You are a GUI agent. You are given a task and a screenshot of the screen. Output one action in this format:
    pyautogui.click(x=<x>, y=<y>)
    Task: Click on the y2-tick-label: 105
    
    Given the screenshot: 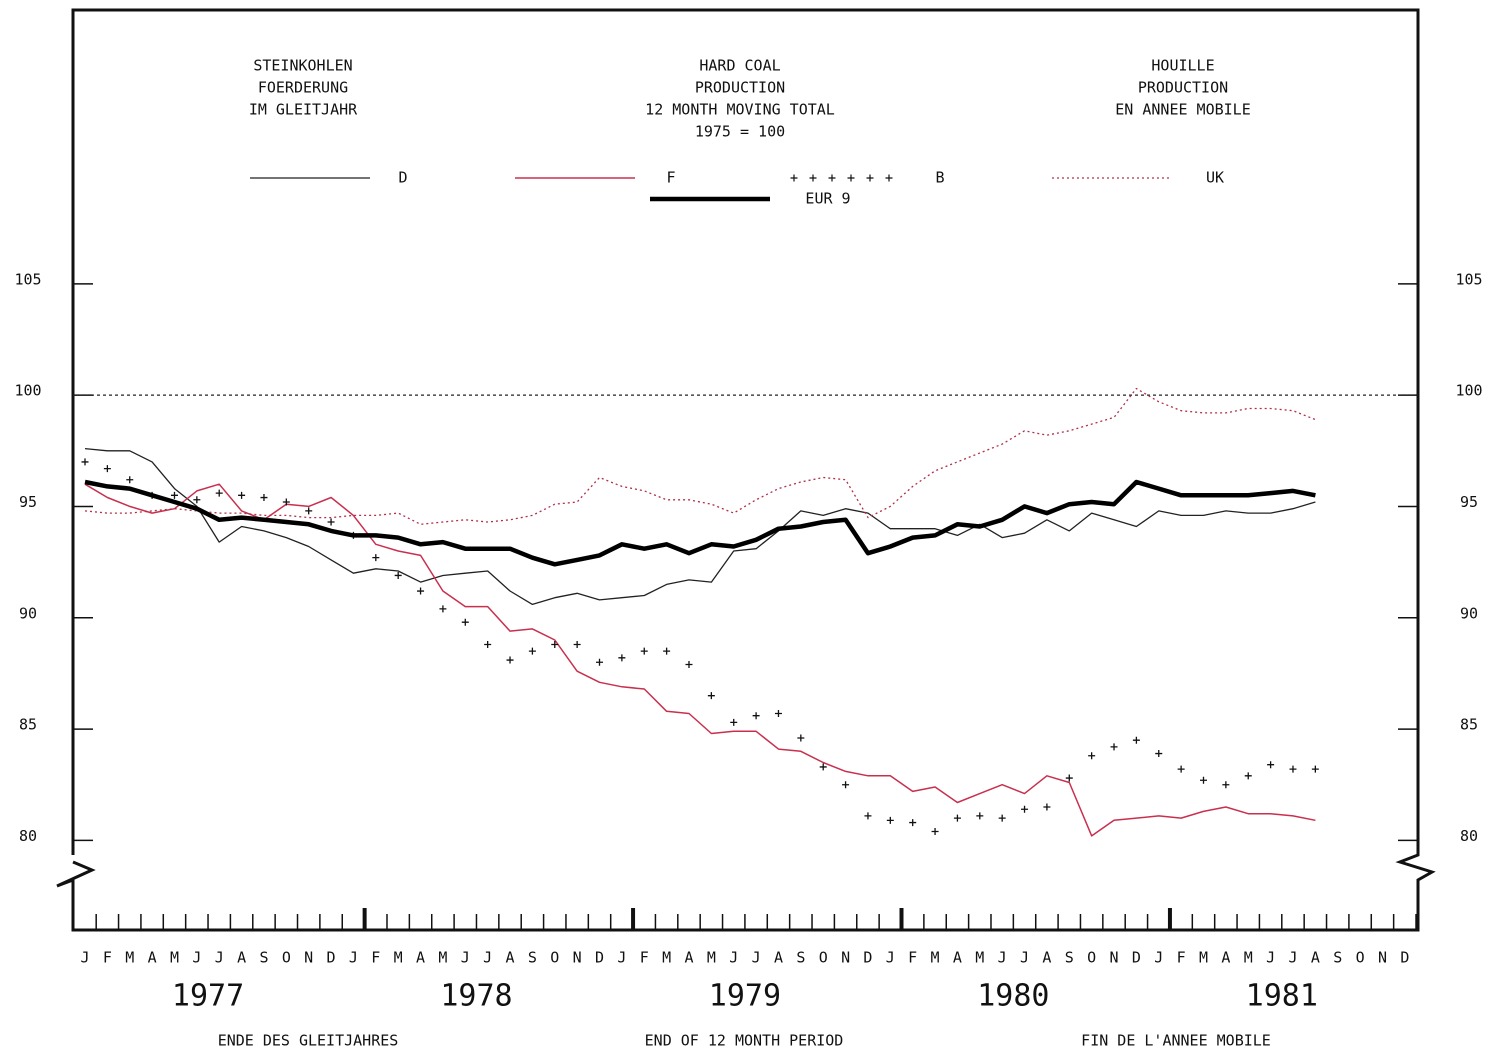 What is the action you would take?
    pyautogui.click(x=1468, y=279)
    